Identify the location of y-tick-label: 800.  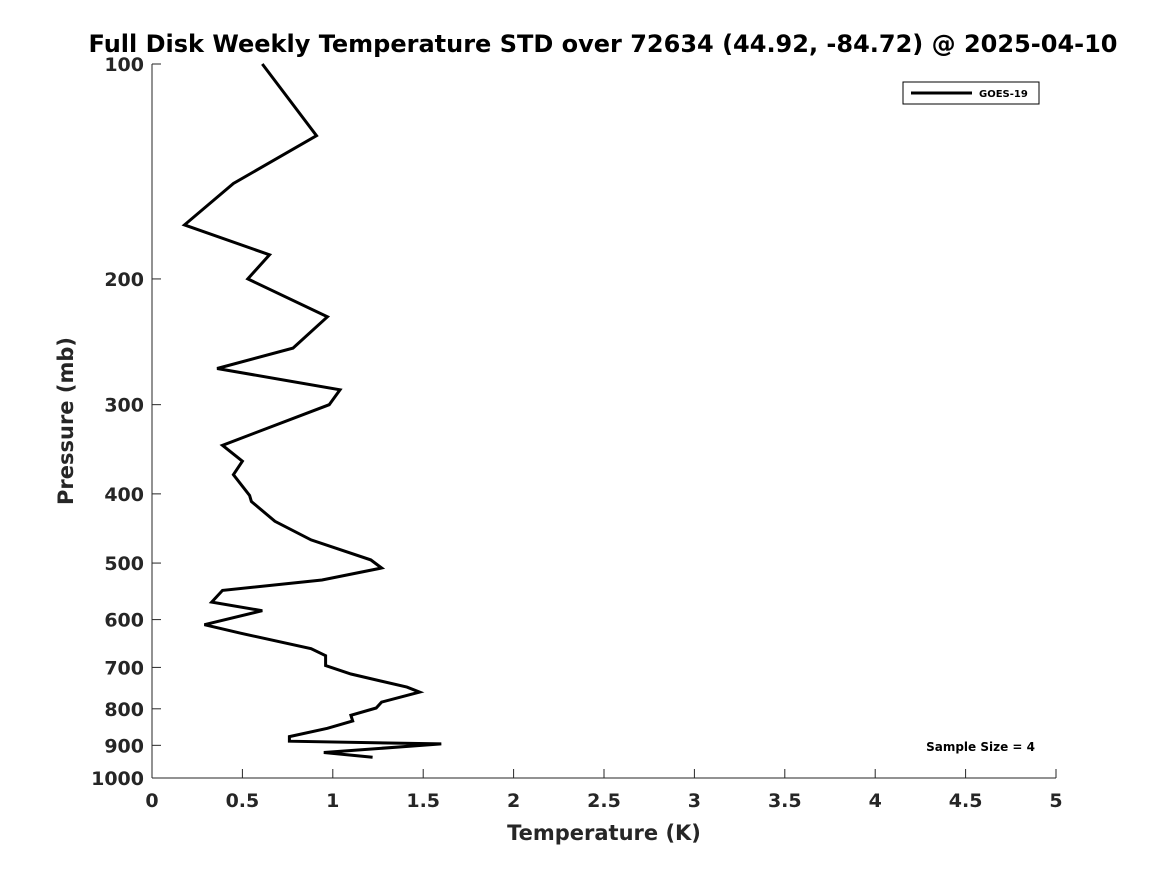
(124, 710).